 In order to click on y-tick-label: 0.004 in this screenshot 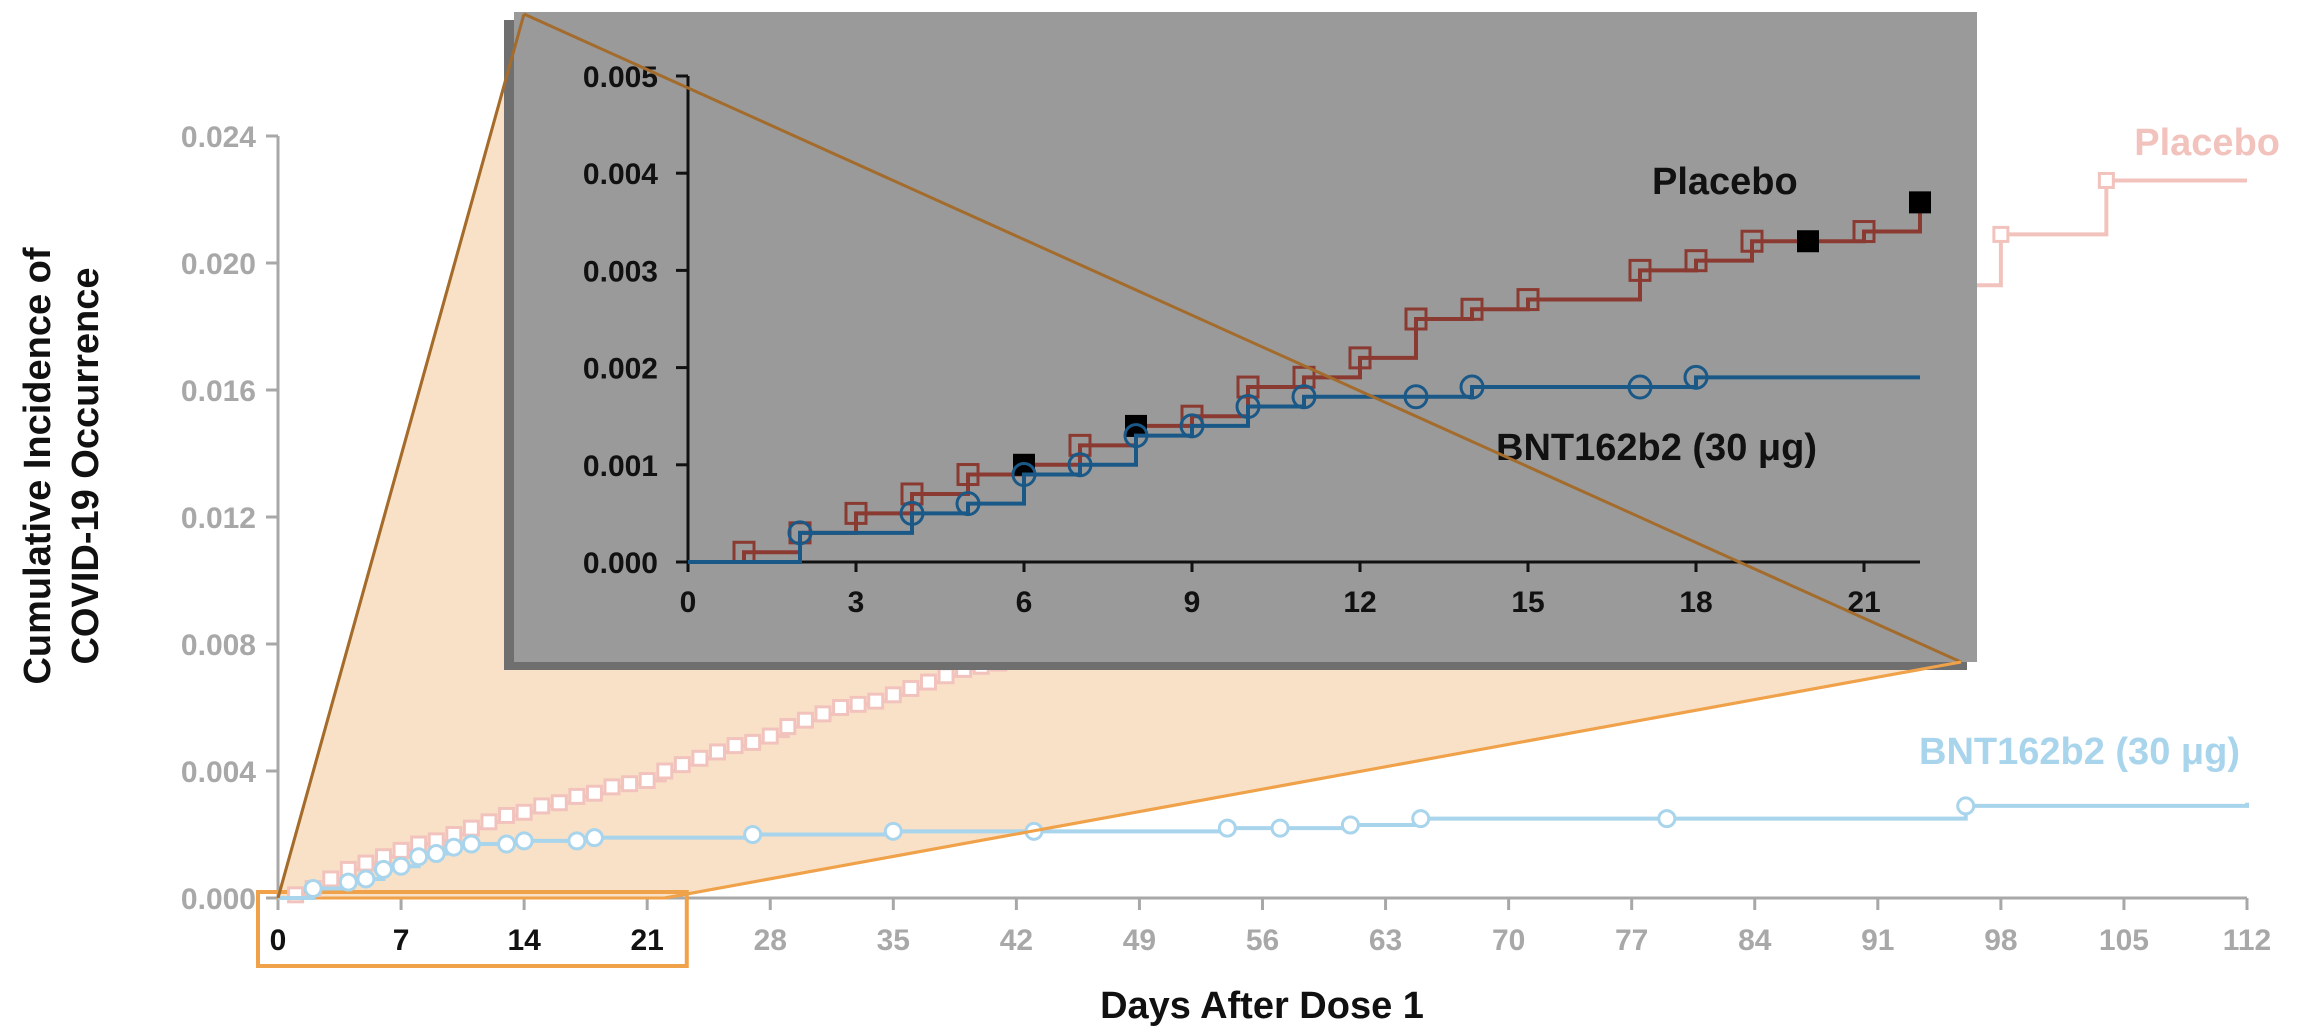, I will do `click(218, 772)`.